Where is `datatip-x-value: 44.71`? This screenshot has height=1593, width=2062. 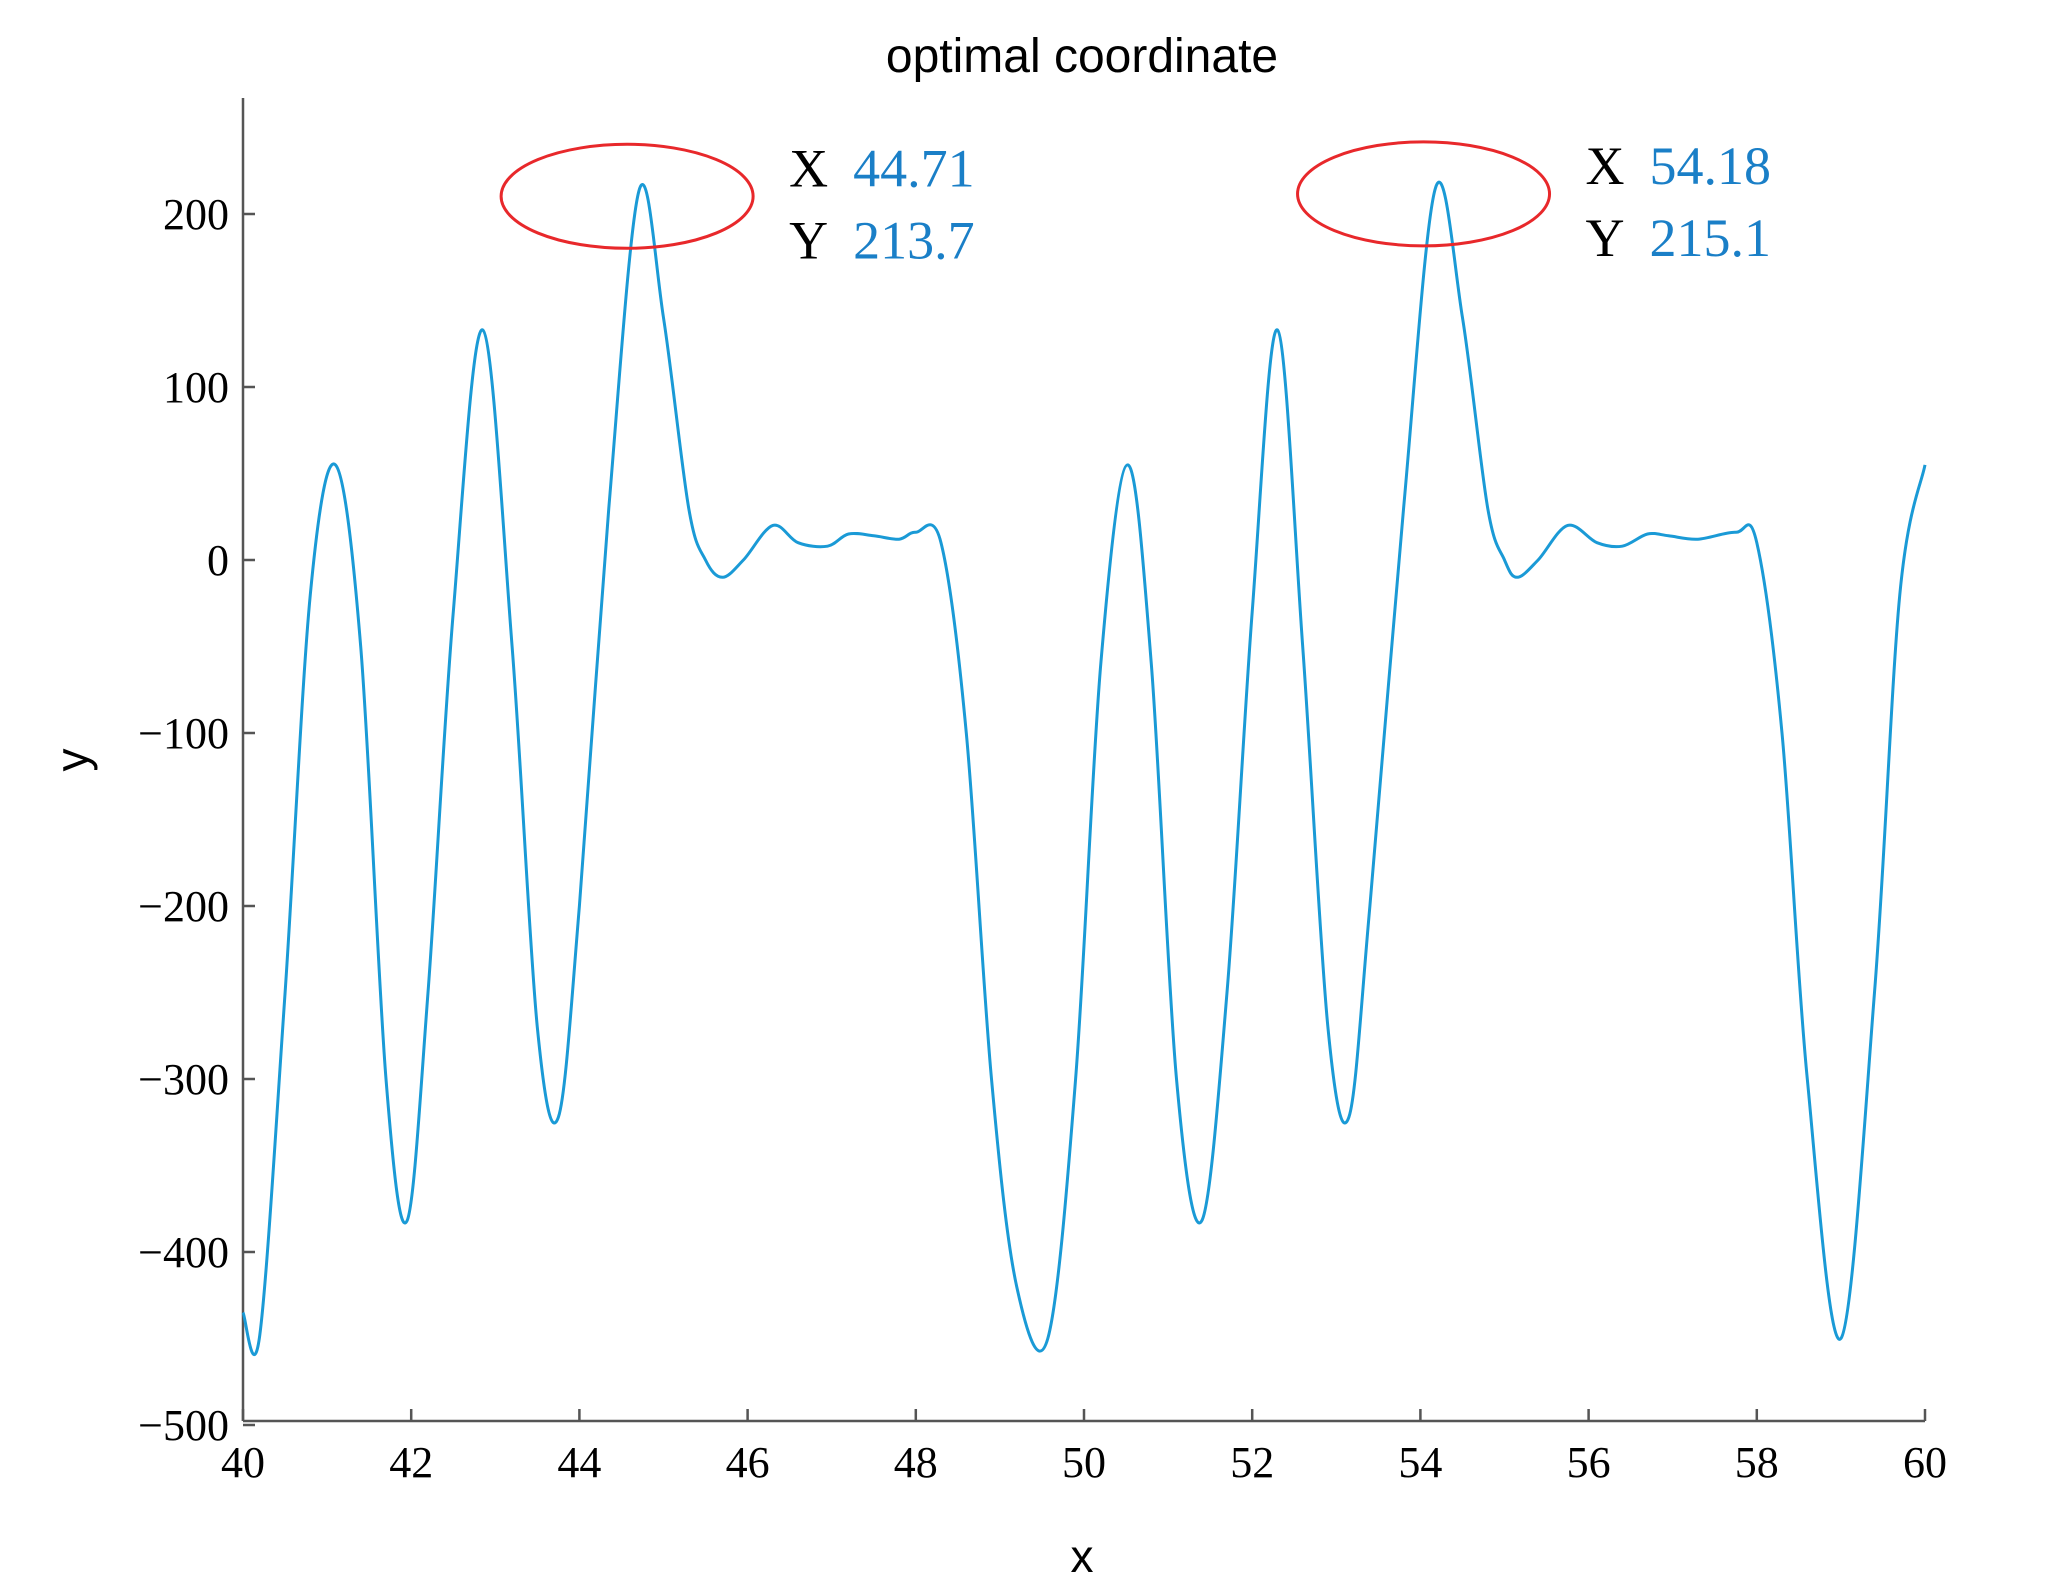
datatip-x-value: 44.71 is located at coordinates (914, 168).